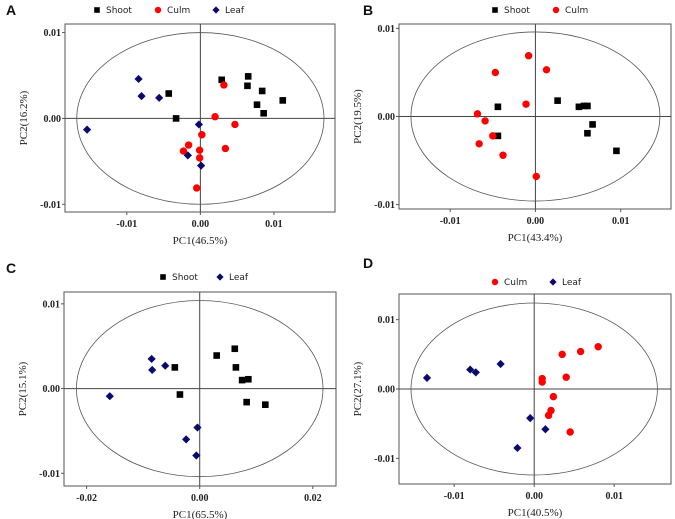  I want to click on x-tick-label: -0.01, so click(454, 496).